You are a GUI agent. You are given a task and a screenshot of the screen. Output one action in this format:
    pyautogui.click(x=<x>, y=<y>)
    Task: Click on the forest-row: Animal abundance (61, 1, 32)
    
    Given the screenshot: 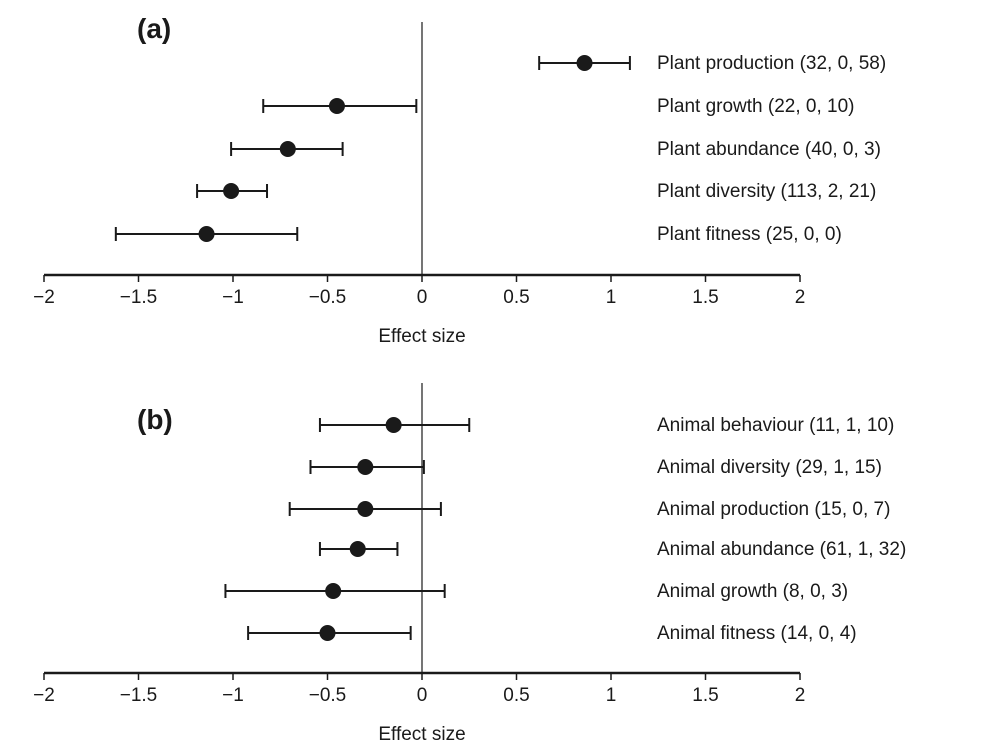 What is the action you would take?
    pyautogui.click(x=612, y=549)
    